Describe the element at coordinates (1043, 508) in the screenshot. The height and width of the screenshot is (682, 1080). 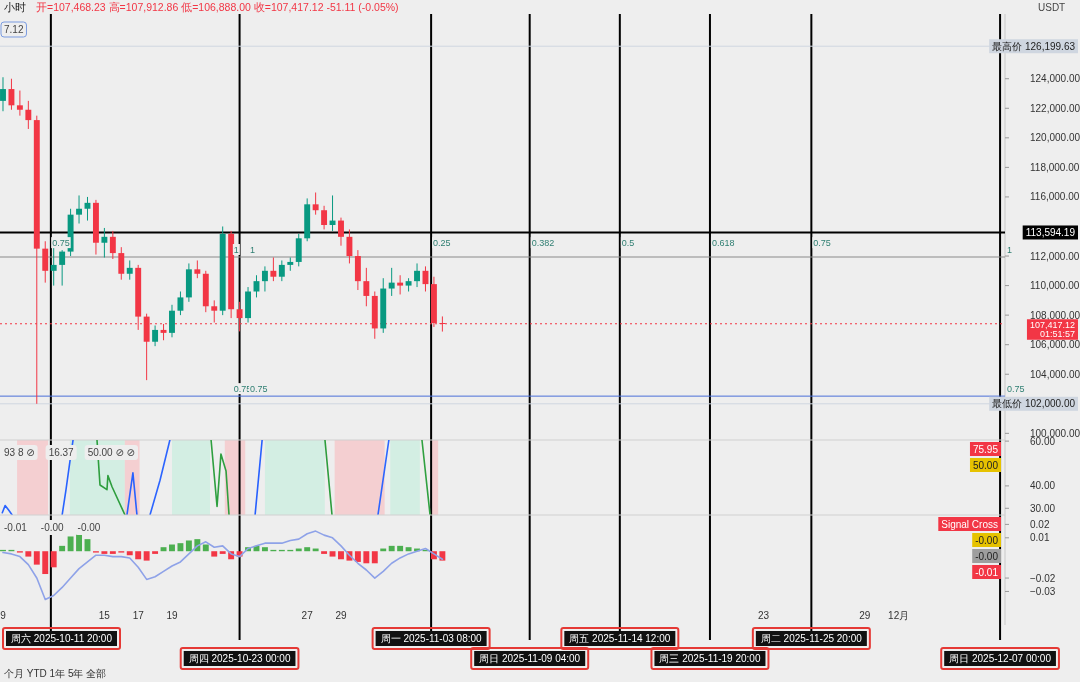
I see `y-tick-label: 30.00` at that location.